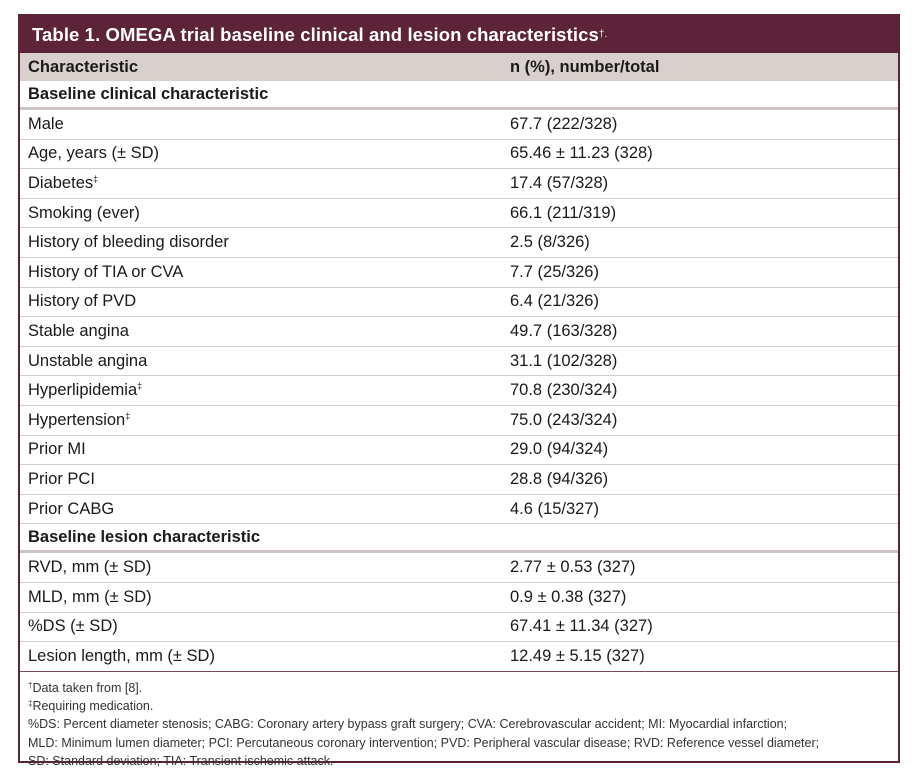 This screenshot has width=912, height=769. I want to click on row-label: %DS (± SD), so click(73, 626).